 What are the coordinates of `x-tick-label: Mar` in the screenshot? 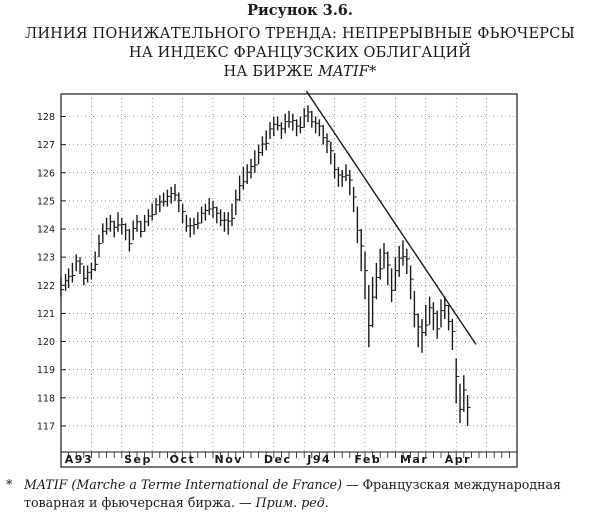 It's located at (414, 459).